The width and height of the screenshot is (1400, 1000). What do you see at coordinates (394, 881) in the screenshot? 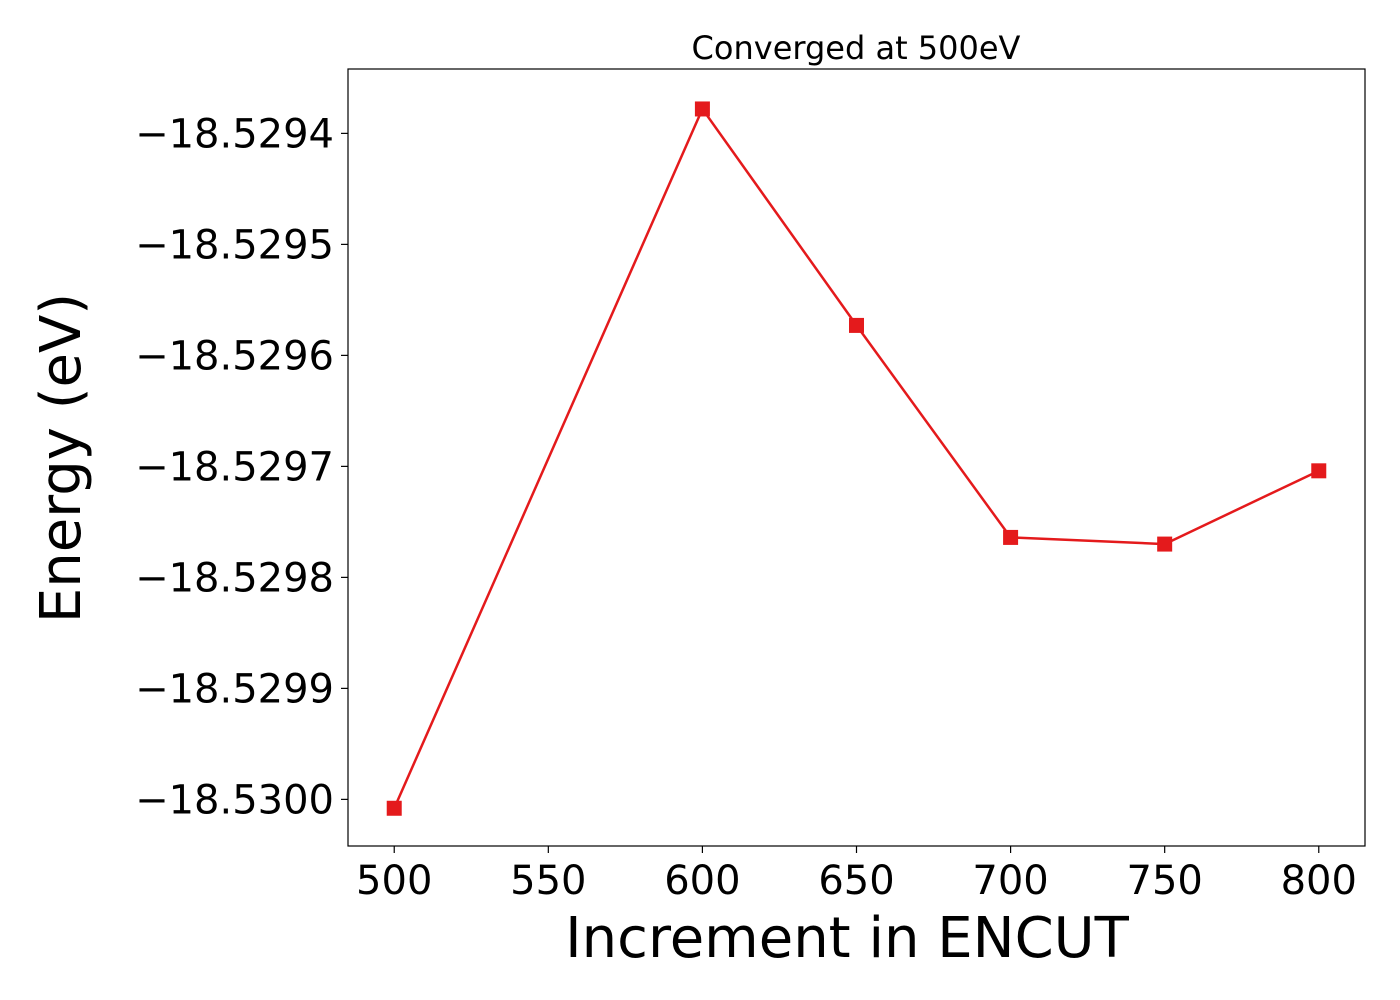
I see `x-tick-label: 500` at bounding box center [394, 881].